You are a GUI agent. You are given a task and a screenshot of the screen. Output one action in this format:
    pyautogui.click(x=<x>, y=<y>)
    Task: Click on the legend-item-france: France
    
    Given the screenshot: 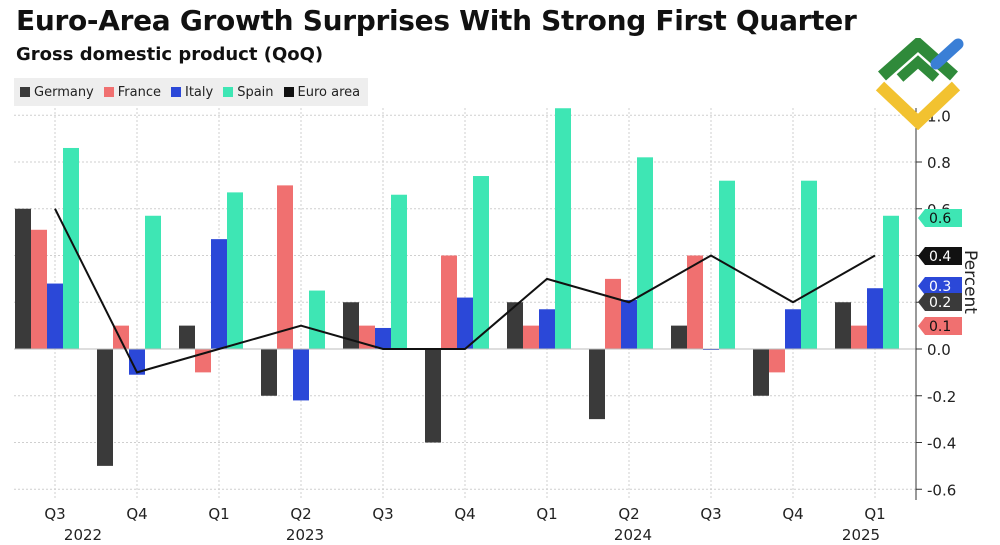 What is the action you would take?
    pyautogui.click(x=132, y=92)
    